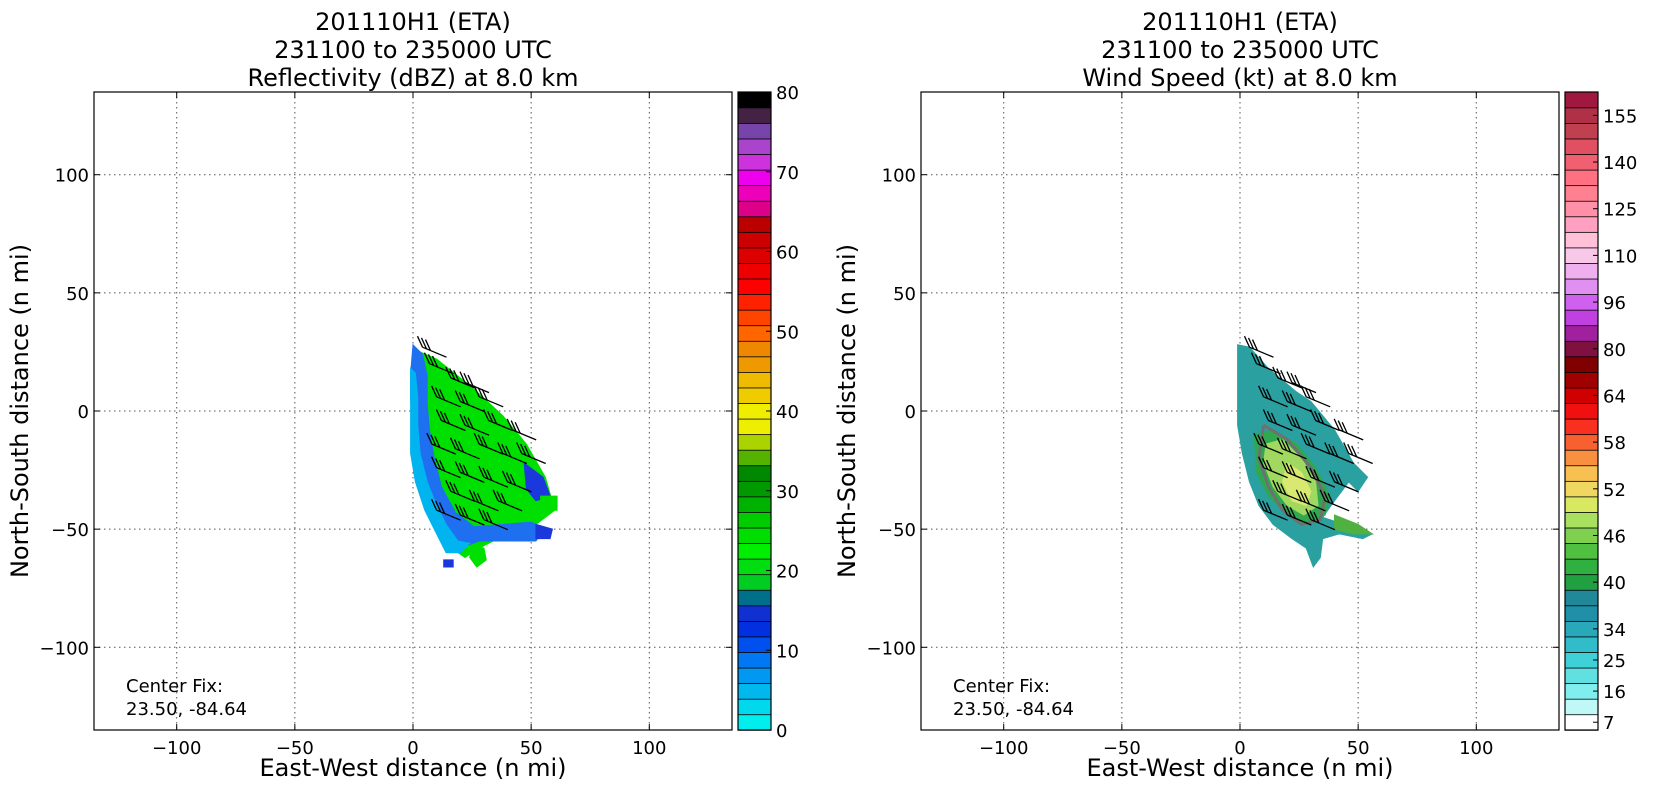 This screenshot has width=1654, height=787. Describe the element at coordinates (787, 253) in the screenshot. I see `colorbar-tick-label: 60` at that location.